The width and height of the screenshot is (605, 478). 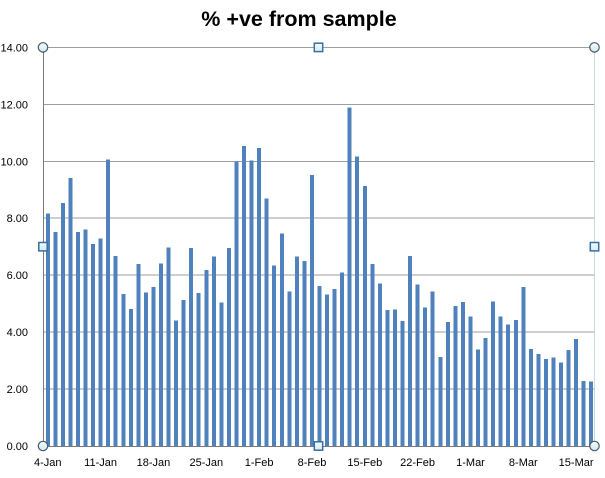 I want to click on svg-text: 15-Feb, so click(x=364, y=463).